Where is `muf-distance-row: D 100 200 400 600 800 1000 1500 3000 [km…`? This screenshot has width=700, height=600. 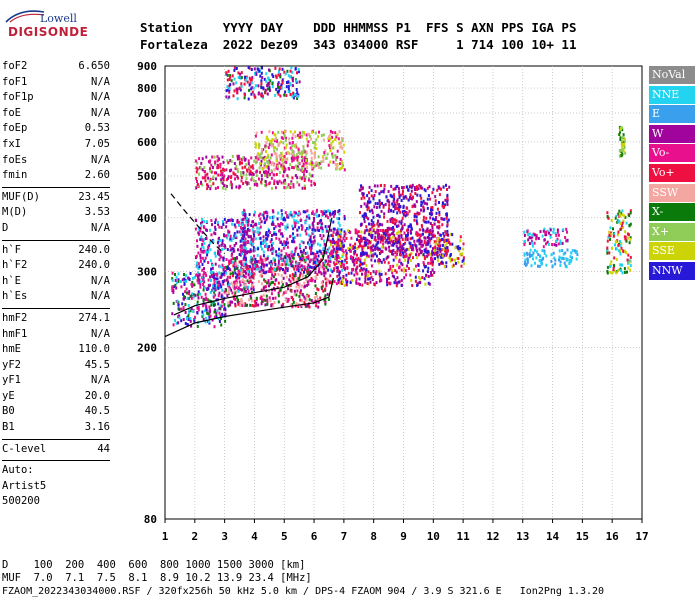 muf-distance-row: D 100 200 400 600 800 1000 1500 3000 [km… is located at coordinates (154, 565).